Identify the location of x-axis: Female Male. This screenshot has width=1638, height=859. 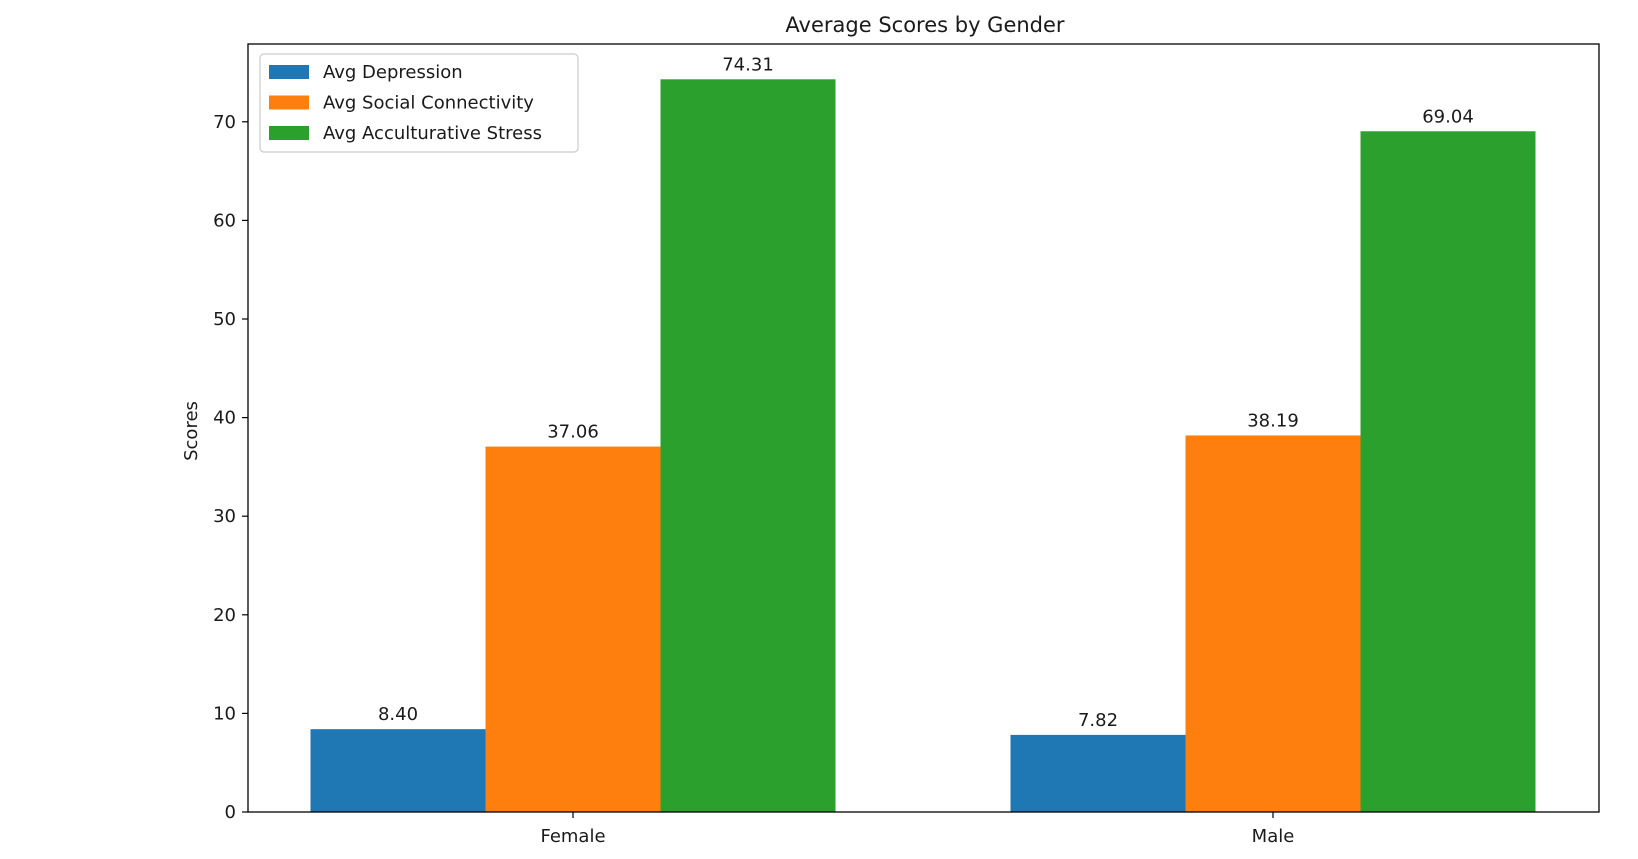
(917, 829).